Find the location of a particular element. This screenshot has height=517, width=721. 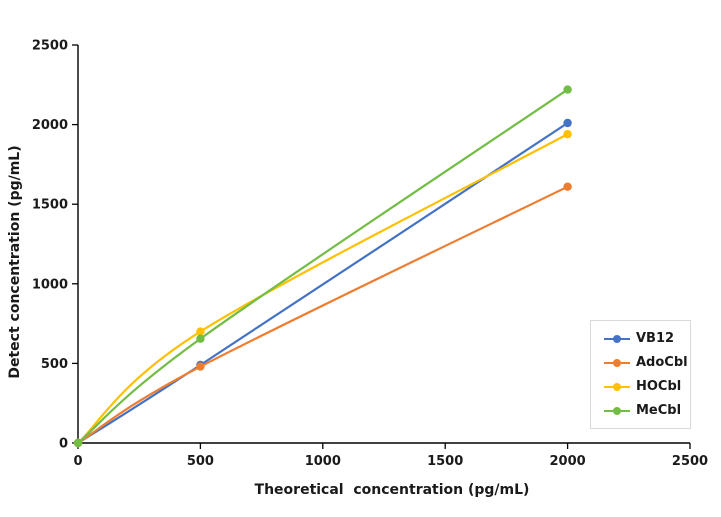

legend-label: MeCbl is located at coordinates (659, 410).